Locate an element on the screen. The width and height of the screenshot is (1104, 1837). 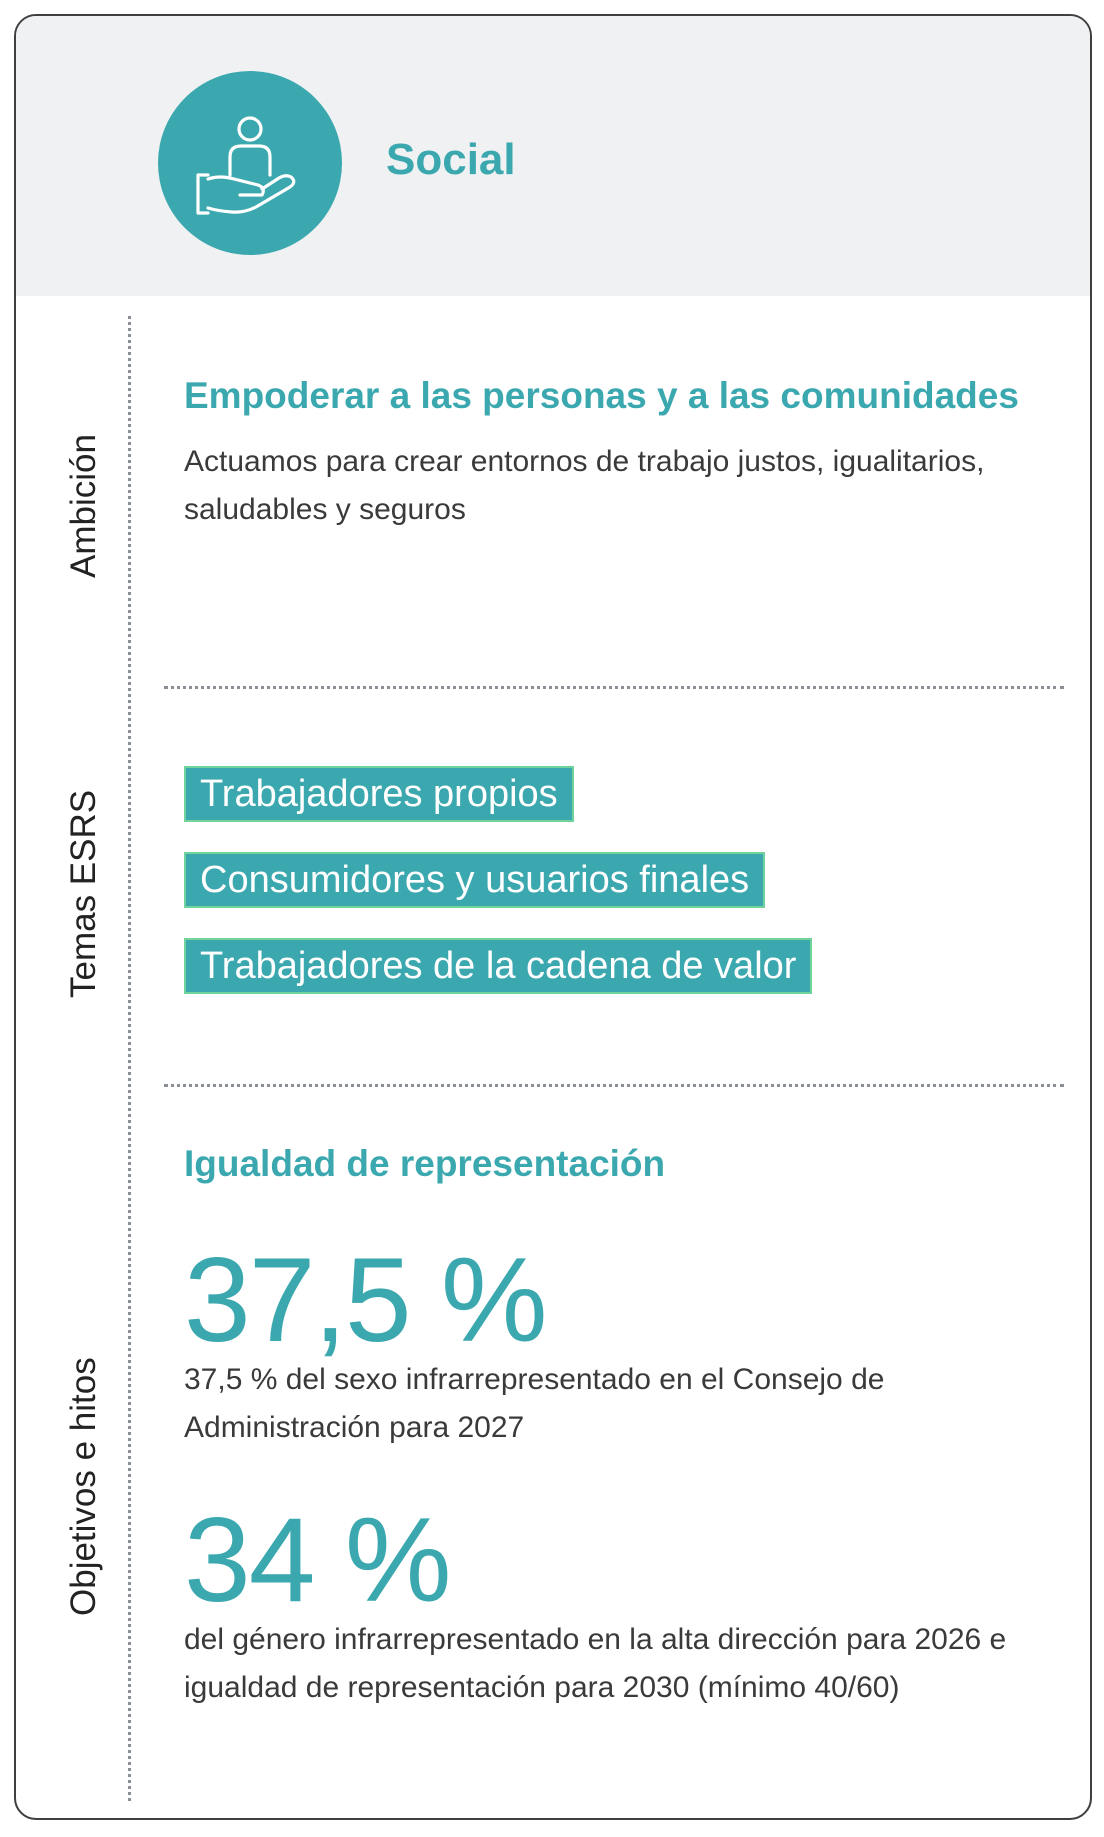
ambition-label: Ambición is located at coordinates (83, 506).